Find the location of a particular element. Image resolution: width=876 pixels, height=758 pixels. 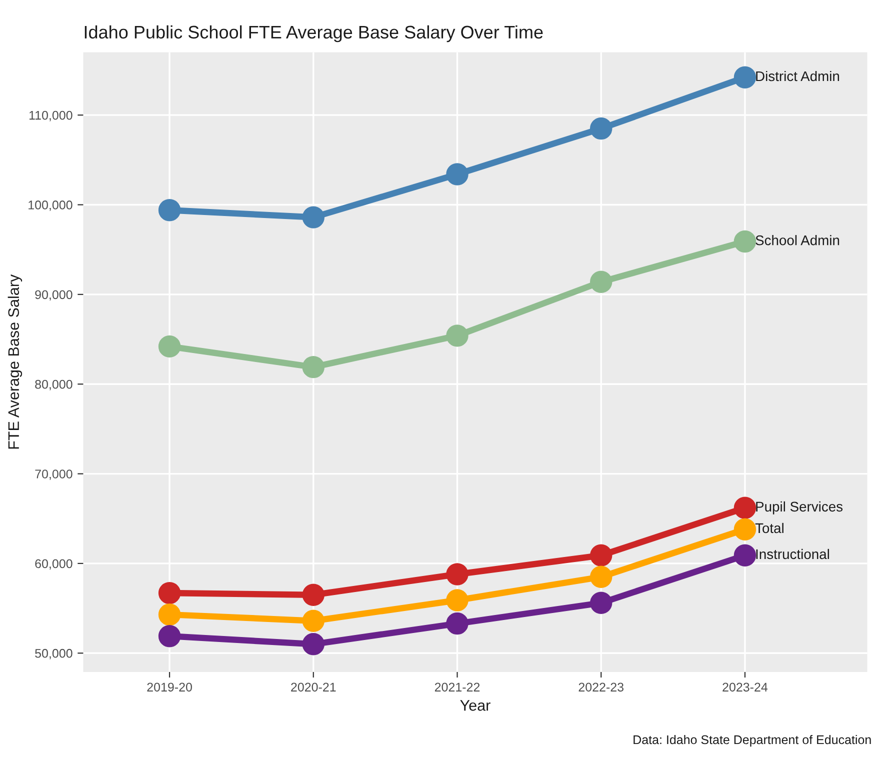

y-tick-label: 80,000 is located at coordinates (53, 385).